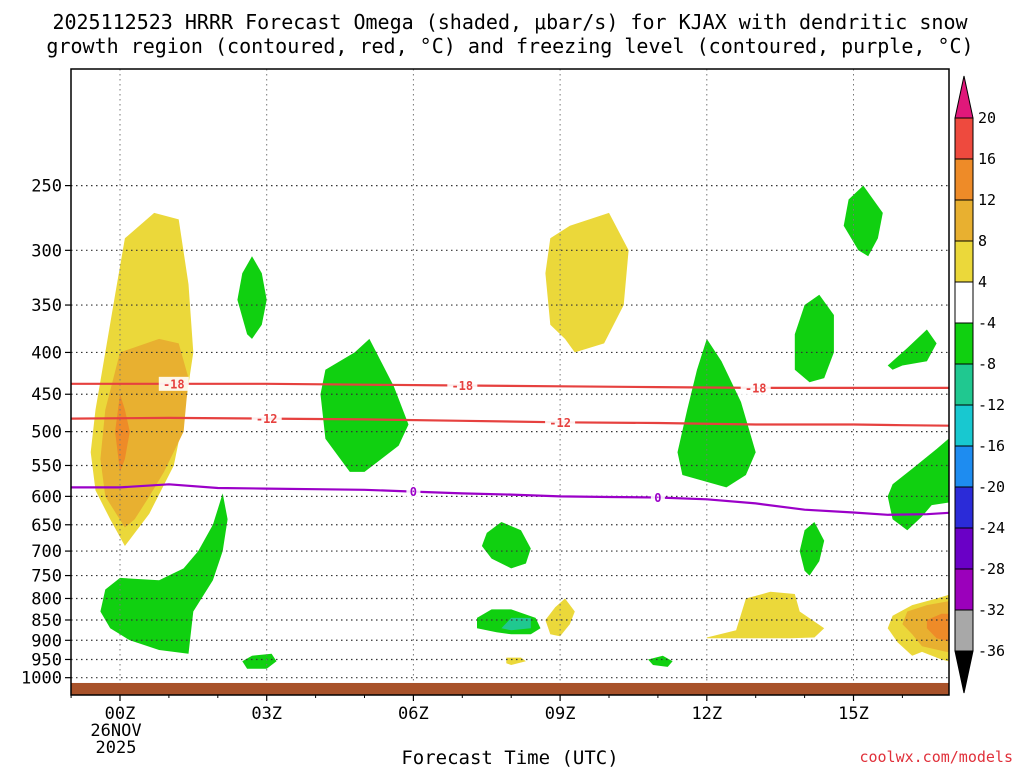 The width and height of the screenshot is (1024, 768). Describe the element at coordinates (46, 251) in the screenshot. I see `y-tick-label-300: 300` at that location.